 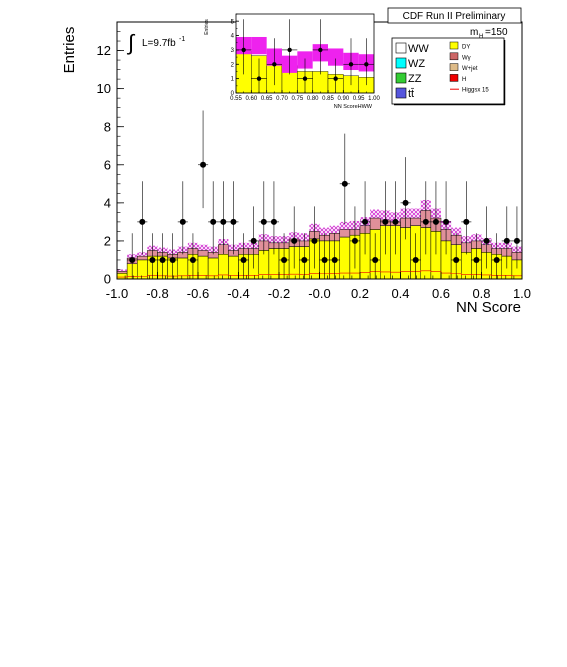 I want to click on y-tick-label: 3, so click(x=233, y=51).